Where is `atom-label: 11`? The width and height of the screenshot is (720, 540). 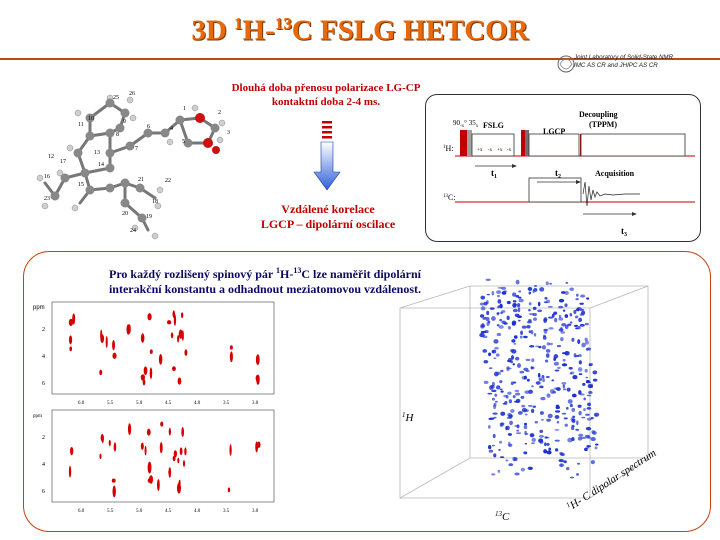 atom-label: 11 is located at coordinates (81, 125).